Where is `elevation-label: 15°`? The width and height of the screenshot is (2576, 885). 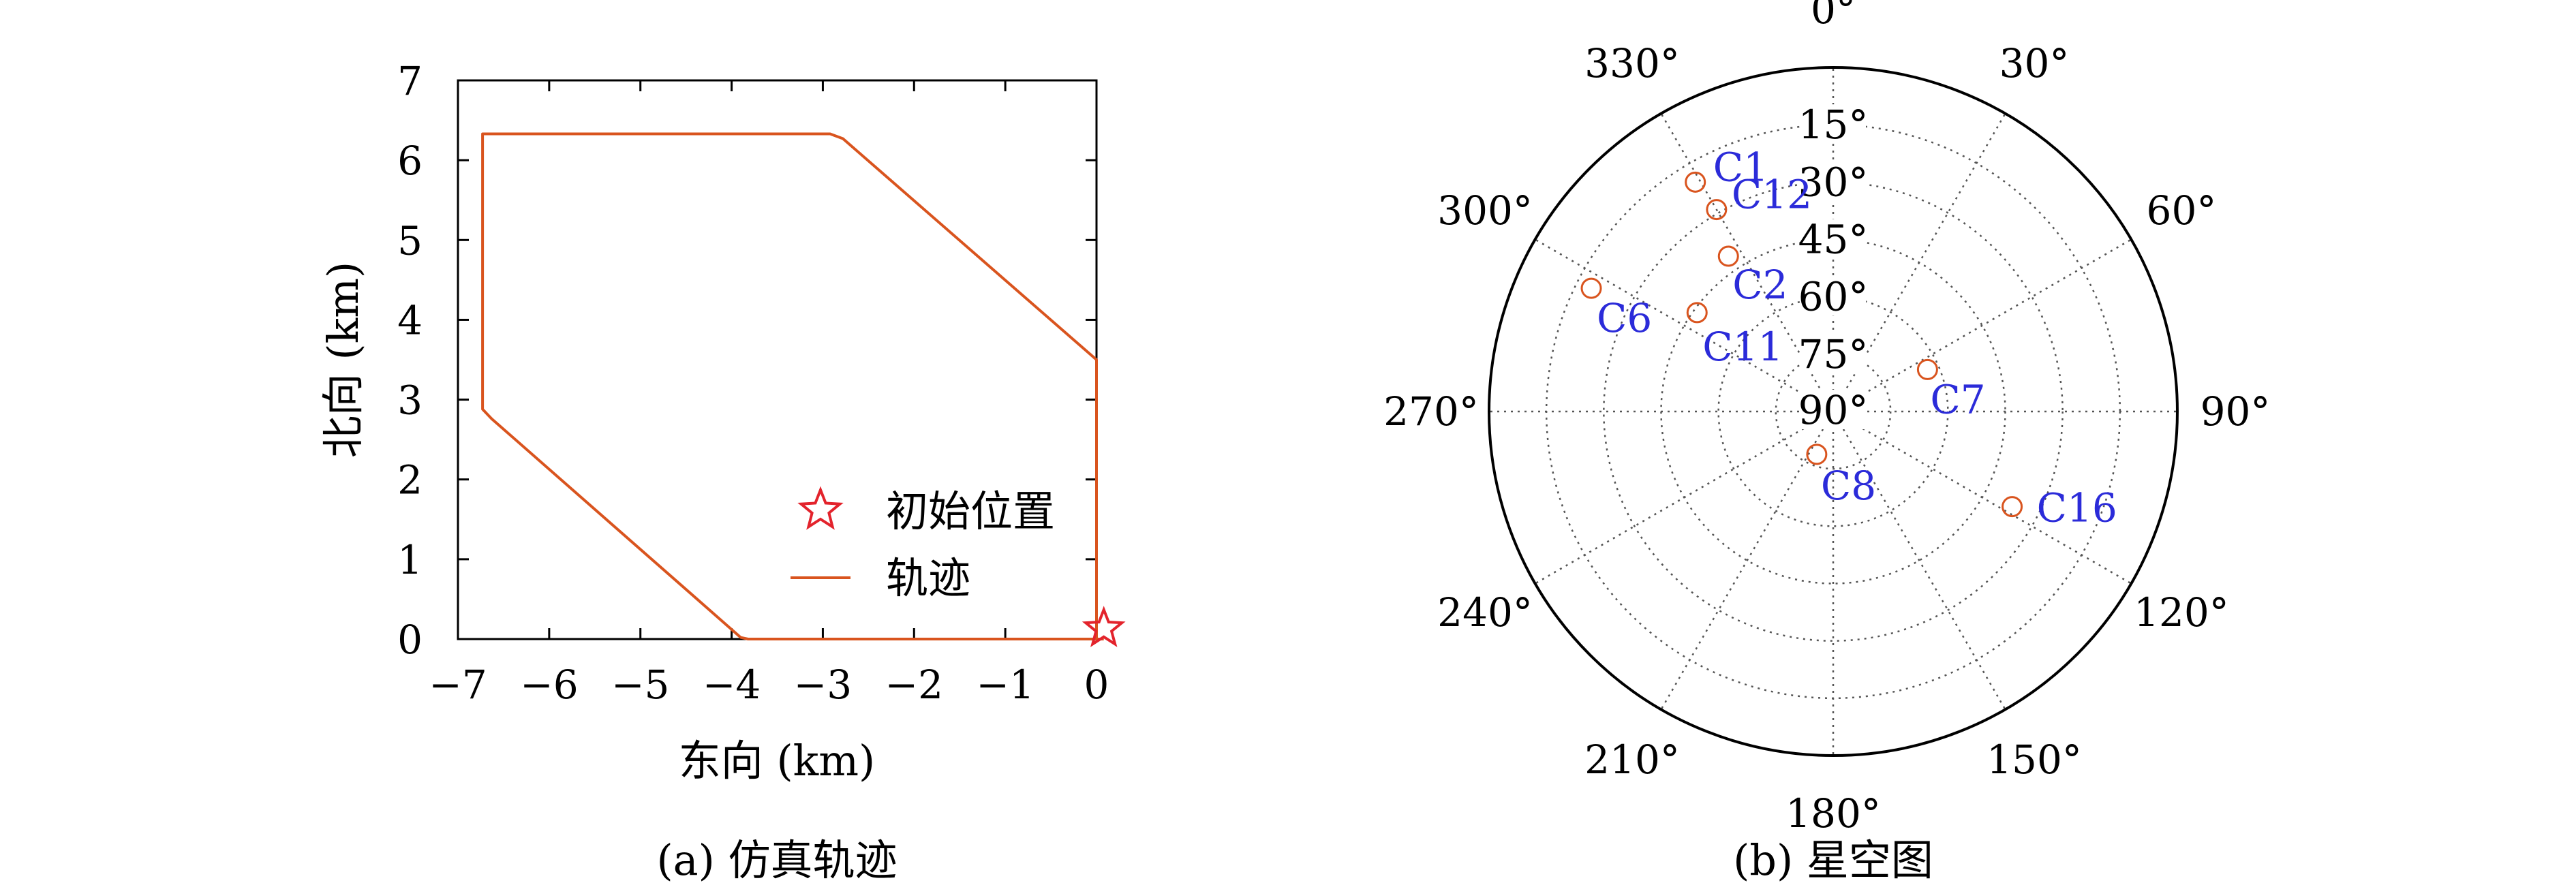 elevation-label: 15° is located at coordinates (1834, 125).